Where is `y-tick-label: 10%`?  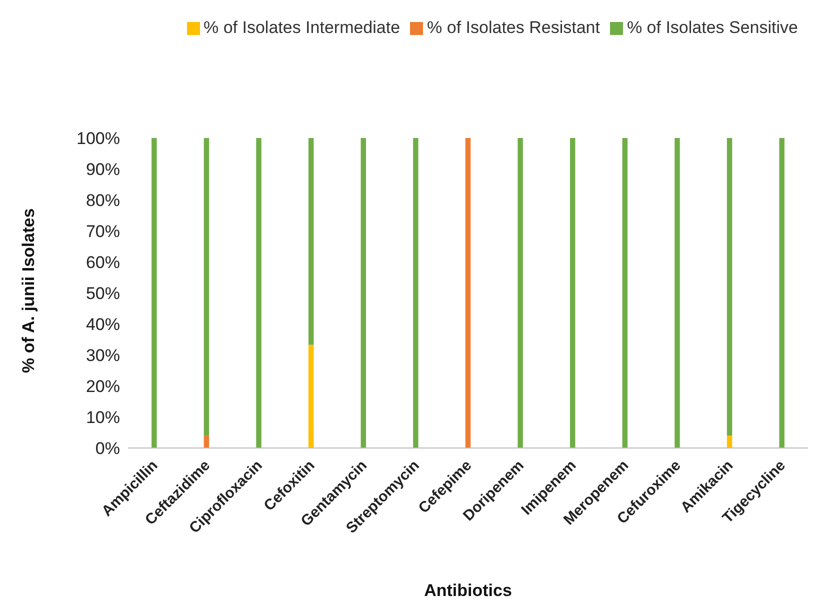
y-tick-label: 10% is located at coordinates (103, 418).